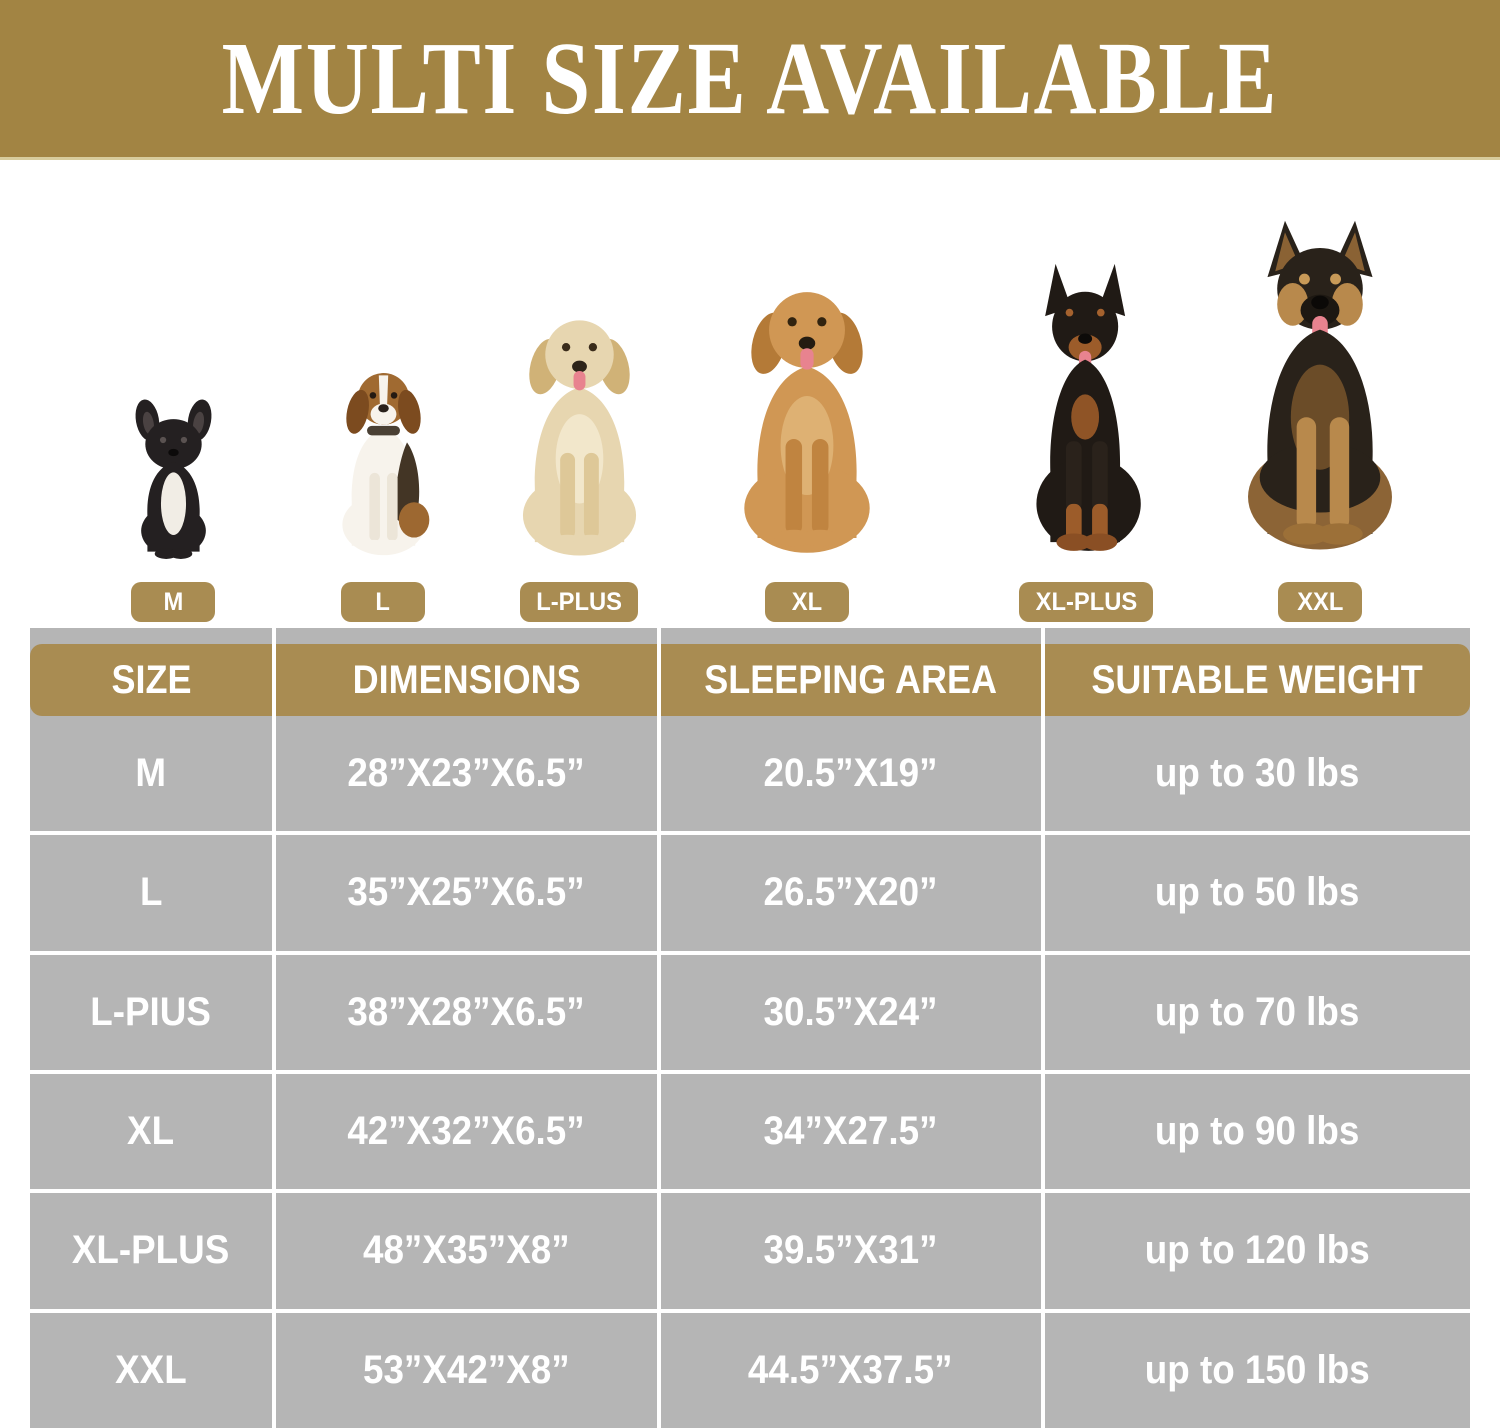 The height and width of the screenshot is (1428, 1500). I want to click on size-badge-m: M, so click(173, 602).